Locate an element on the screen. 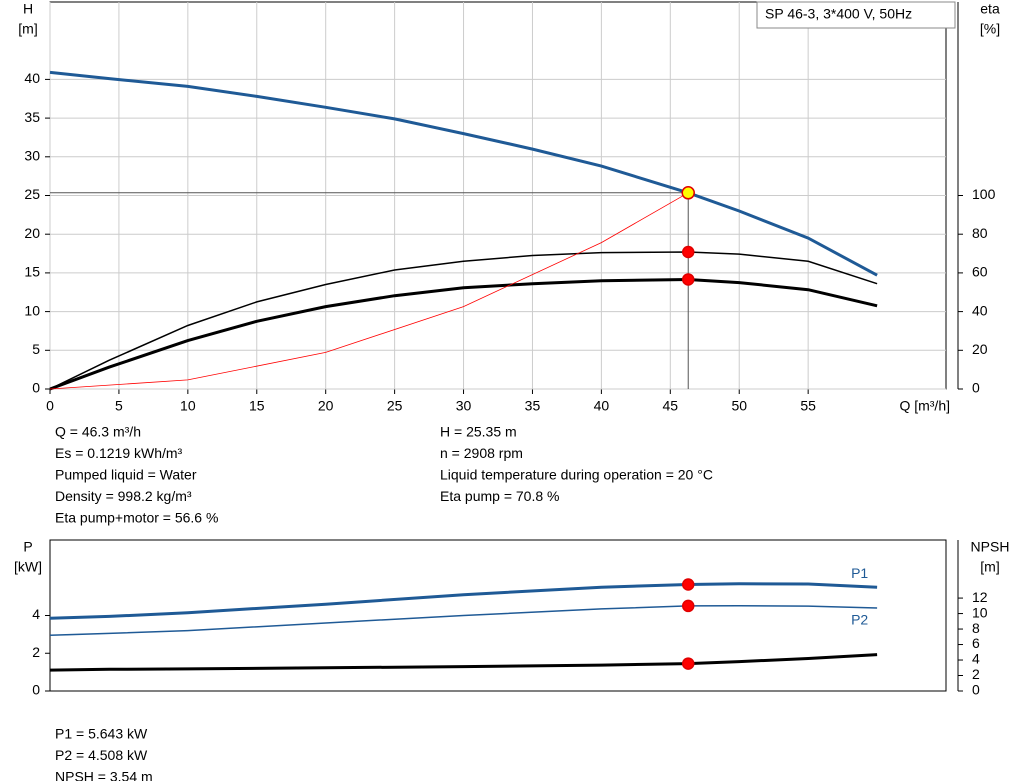 The height and width of the screenshot is (781, 1024). y-tick-label: 5 is located at coordinates (36, 349).